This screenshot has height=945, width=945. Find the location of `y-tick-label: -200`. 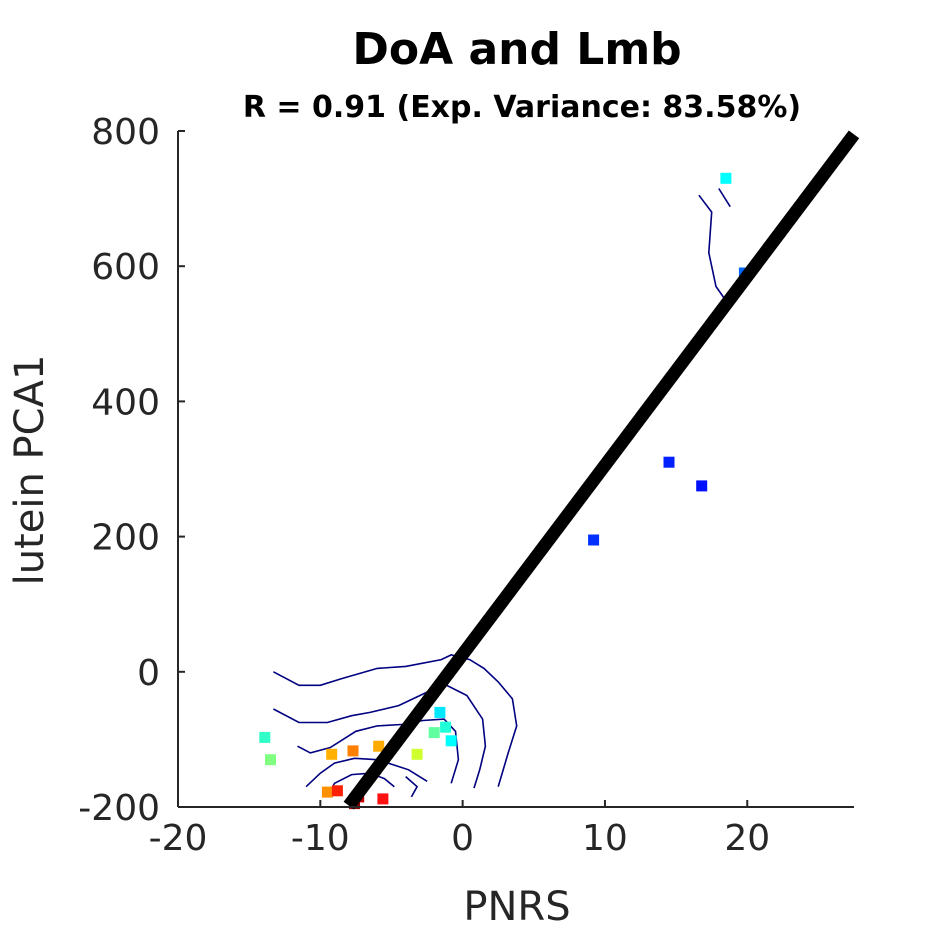

y-tick-label: -200 is located at coordinates (119, 808).